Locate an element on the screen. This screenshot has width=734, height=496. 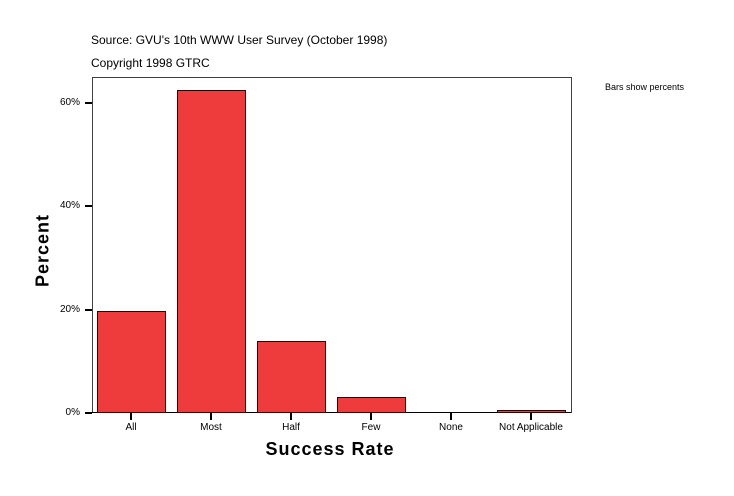
y-tick-label: 20% is located at coordinates (69, 309).